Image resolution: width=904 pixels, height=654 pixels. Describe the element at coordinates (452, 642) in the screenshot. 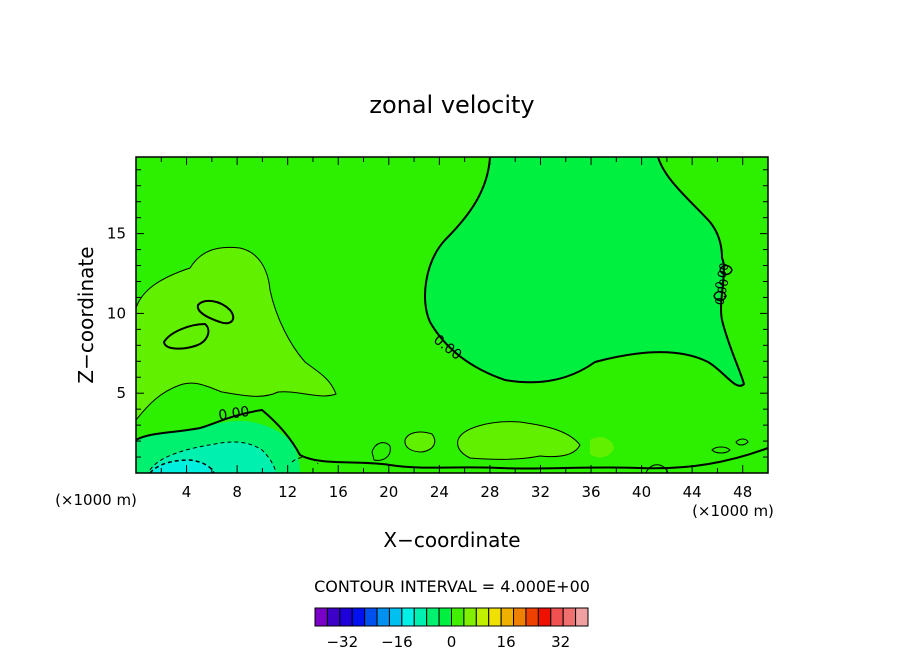

I see `colorbar-tick-label: 0` at that location.